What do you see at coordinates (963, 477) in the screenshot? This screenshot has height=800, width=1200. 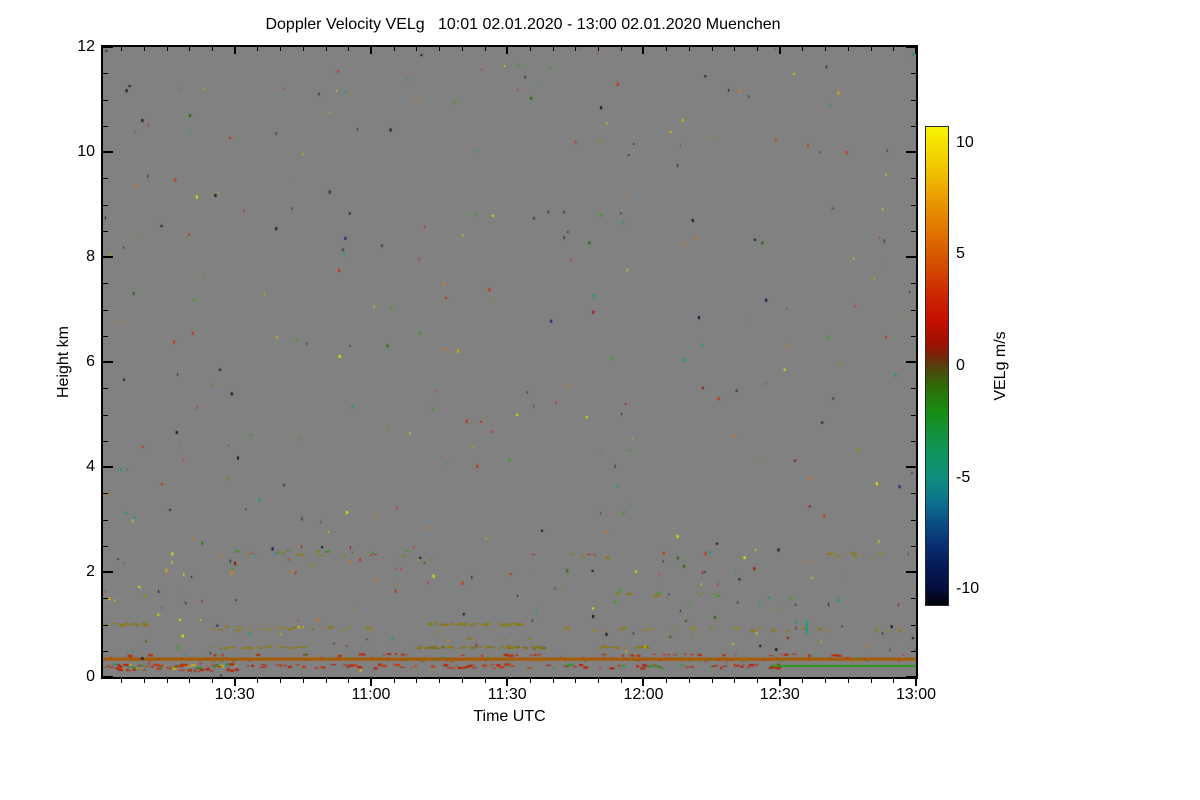 I see `colorbar-tick-label: -5` at bounding box center [963, 477].